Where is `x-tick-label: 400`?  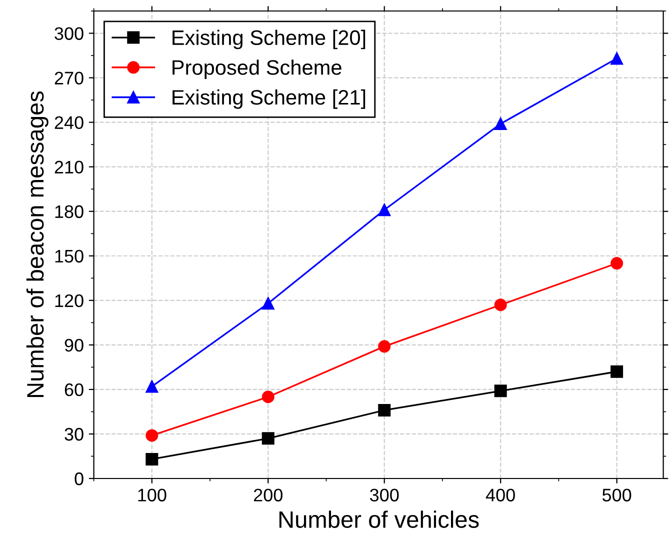
x-tick-label: 400 is located at coordinates (500, 495).